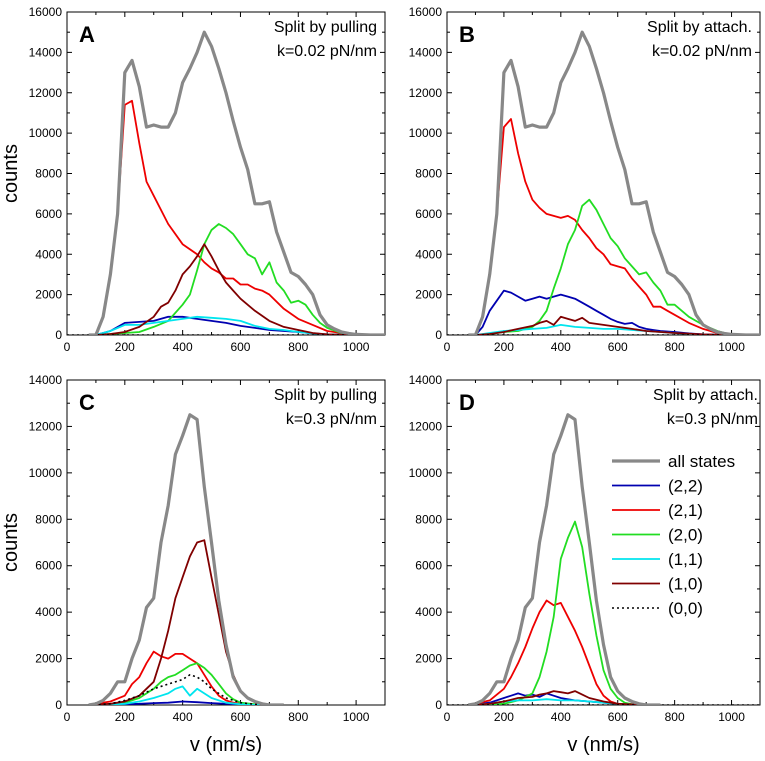 The height and width of the screenshot is (761, 765). What do you see at coordinates (614, 312) in the screenshot?
I see `series-line-s22` at bounding box center [614, 312].